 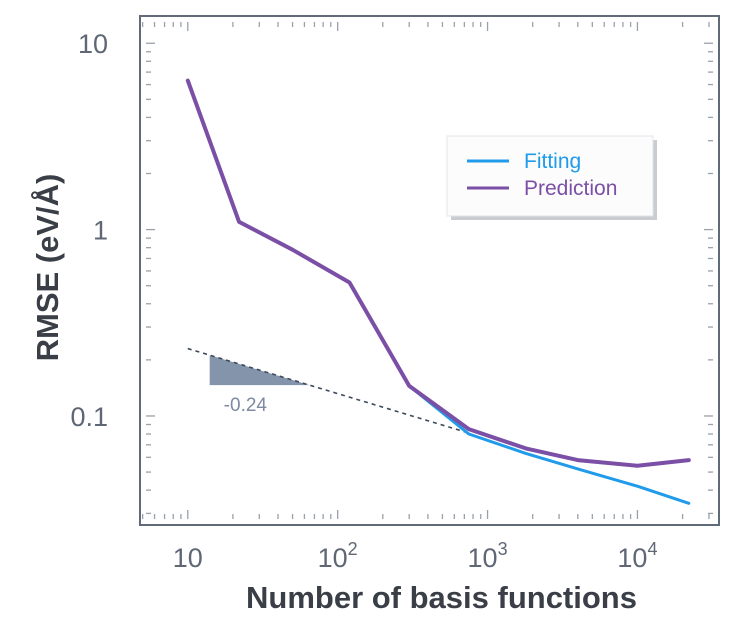 What do you see at coordinates (328, 390) in the screenshot?
I see `trend-line` at bounding box center [328, 390].